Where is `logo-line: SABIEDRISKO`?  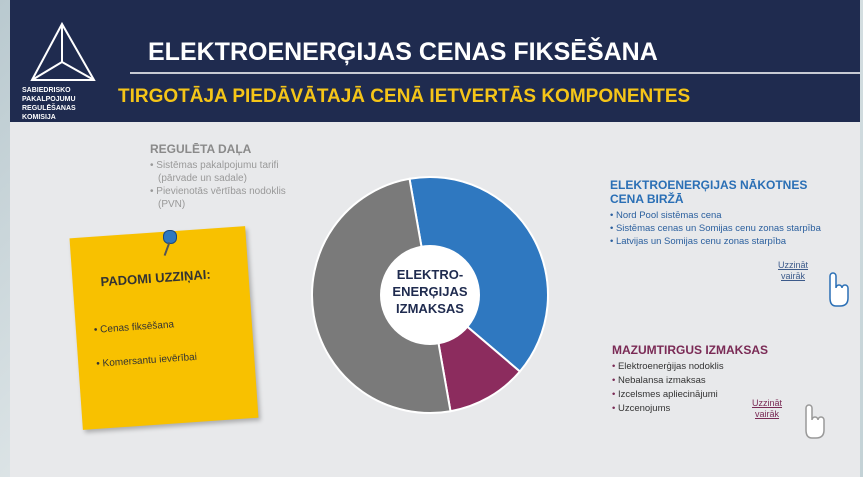
logo-line: SABIEDRISKO is located at coordinates (46, 90).